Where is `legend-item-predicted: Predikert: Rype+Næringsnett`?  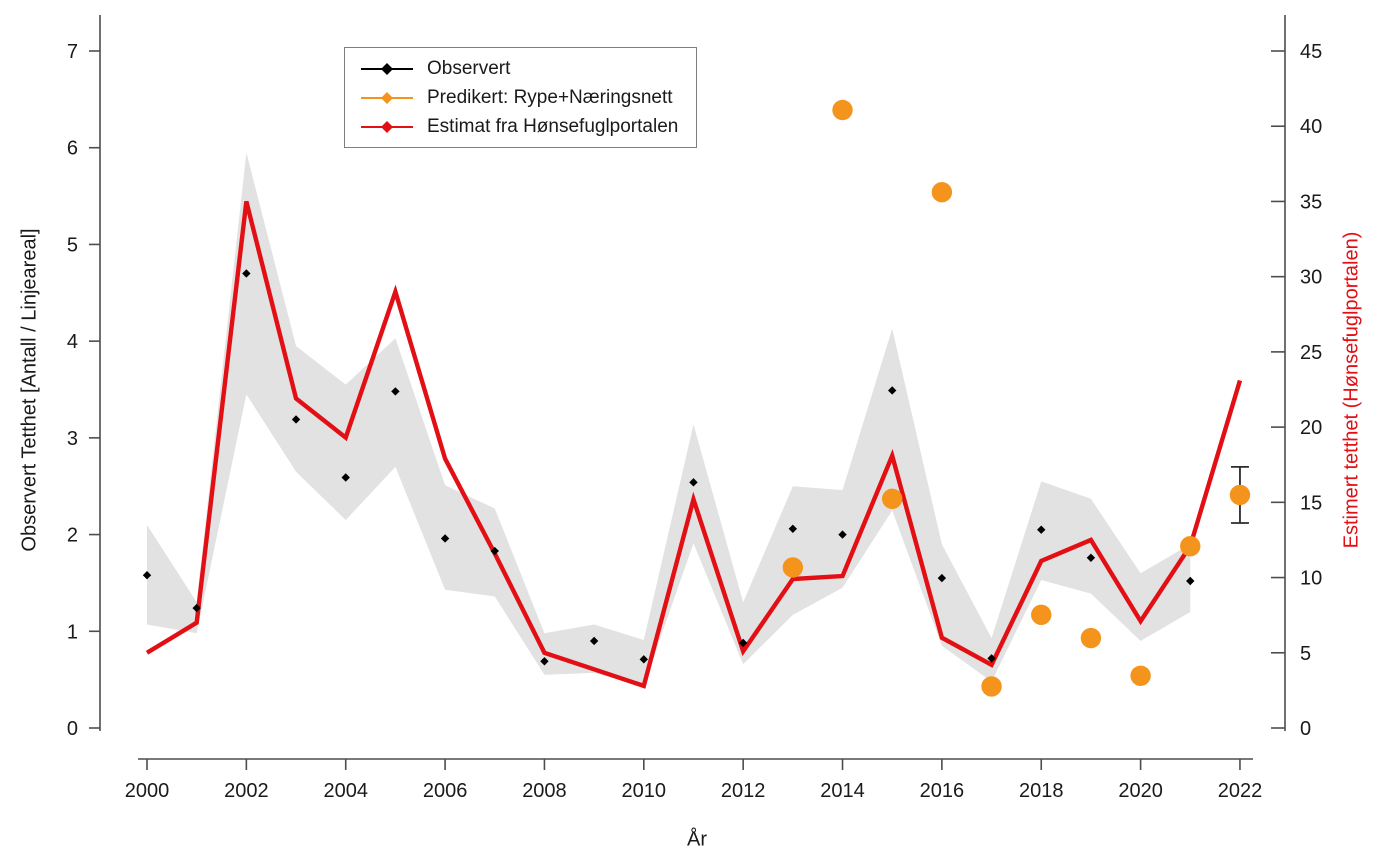
legend-item-predicted: Predikert: Rype+Næringsnett is located at coordinates (527, 98).